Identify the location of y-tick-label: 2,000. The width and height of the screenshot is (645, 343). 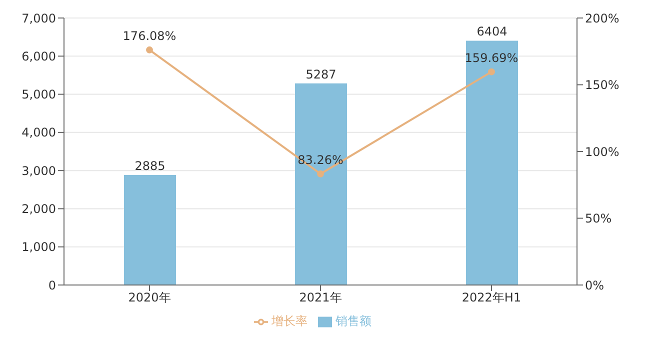
(39, 209).